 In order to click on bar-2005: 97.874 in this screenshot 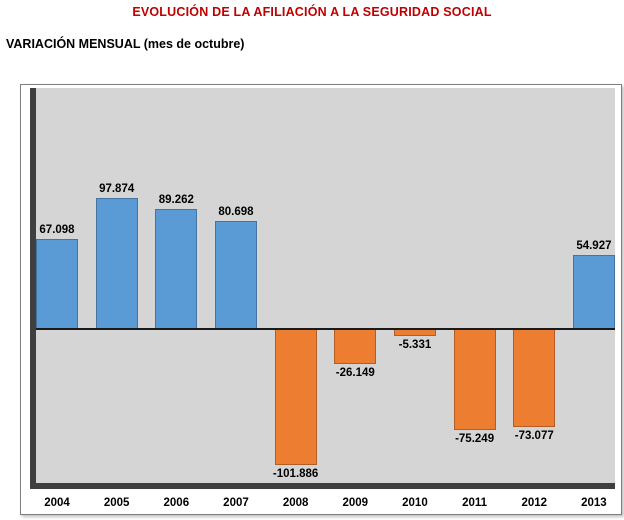, I will do `click(116, 256)`.